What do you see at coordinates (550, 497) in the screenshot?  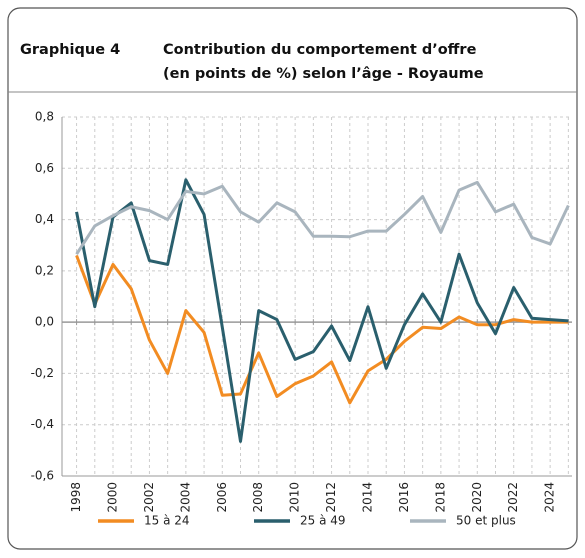 I see `x-tick-label: 2024` at bounding box center [550, 497].